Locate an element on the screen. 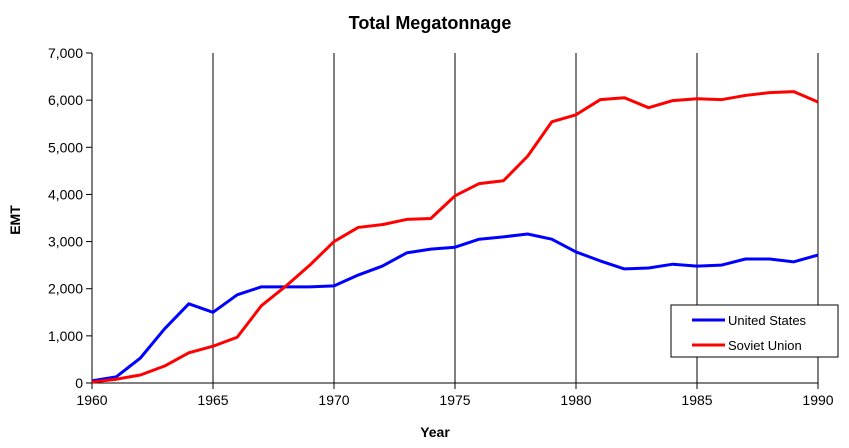  x-tick-label: 1960 is located at coordinates (91, 400).